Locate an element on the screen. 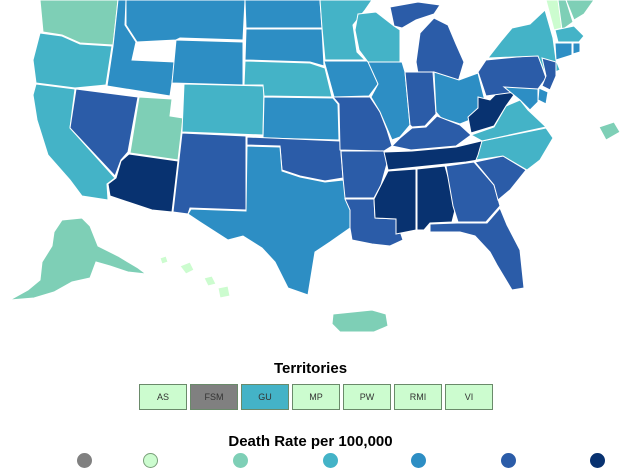 The image size is (621, 470). territory-button-rmi: RMI is located at coordinates (418, 397).